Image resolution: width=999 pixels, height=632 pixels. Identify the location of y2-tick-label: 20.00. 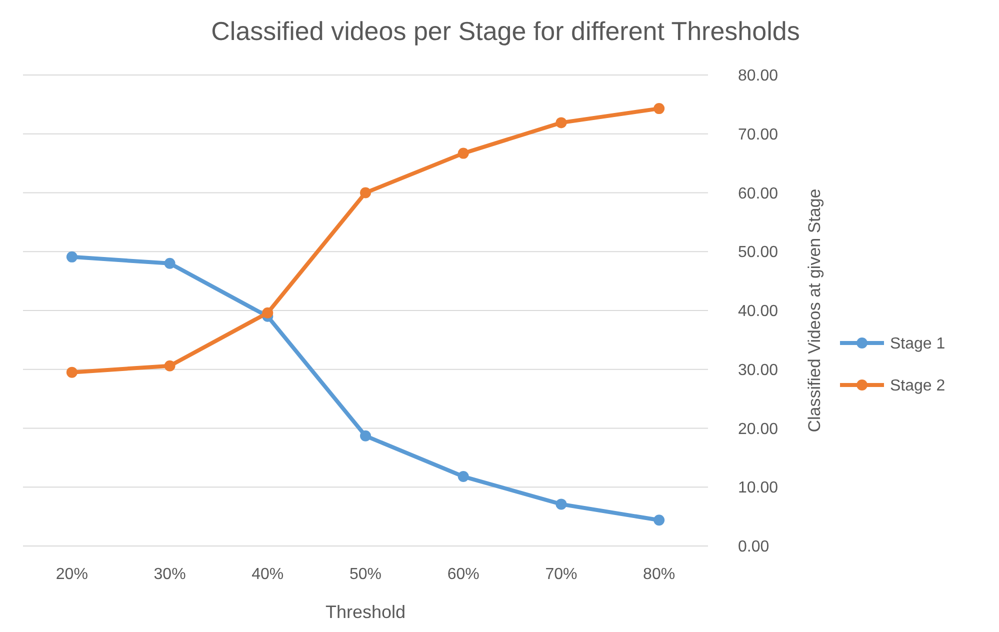
(758, 429).